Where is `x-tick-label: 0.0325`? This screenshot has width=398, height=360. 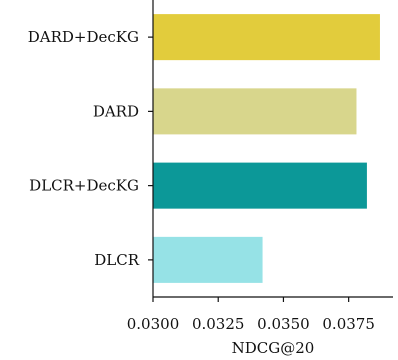
x-tick-label: 0.0325 is located at coordinates (218, 324).